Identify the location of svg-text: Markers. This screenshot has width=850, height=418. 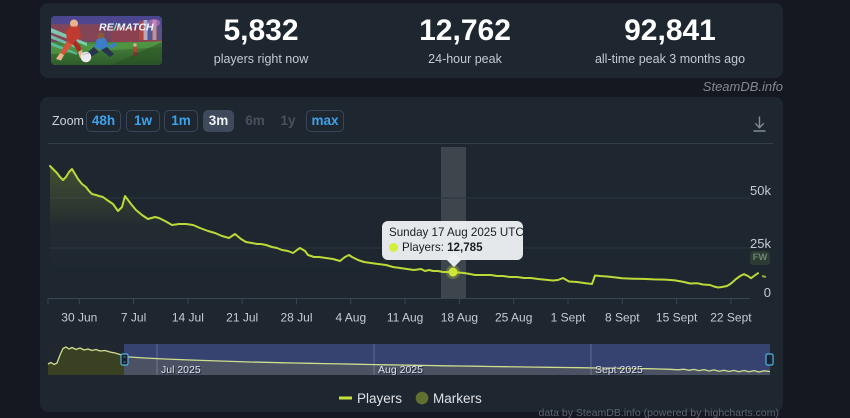
(457, 398).